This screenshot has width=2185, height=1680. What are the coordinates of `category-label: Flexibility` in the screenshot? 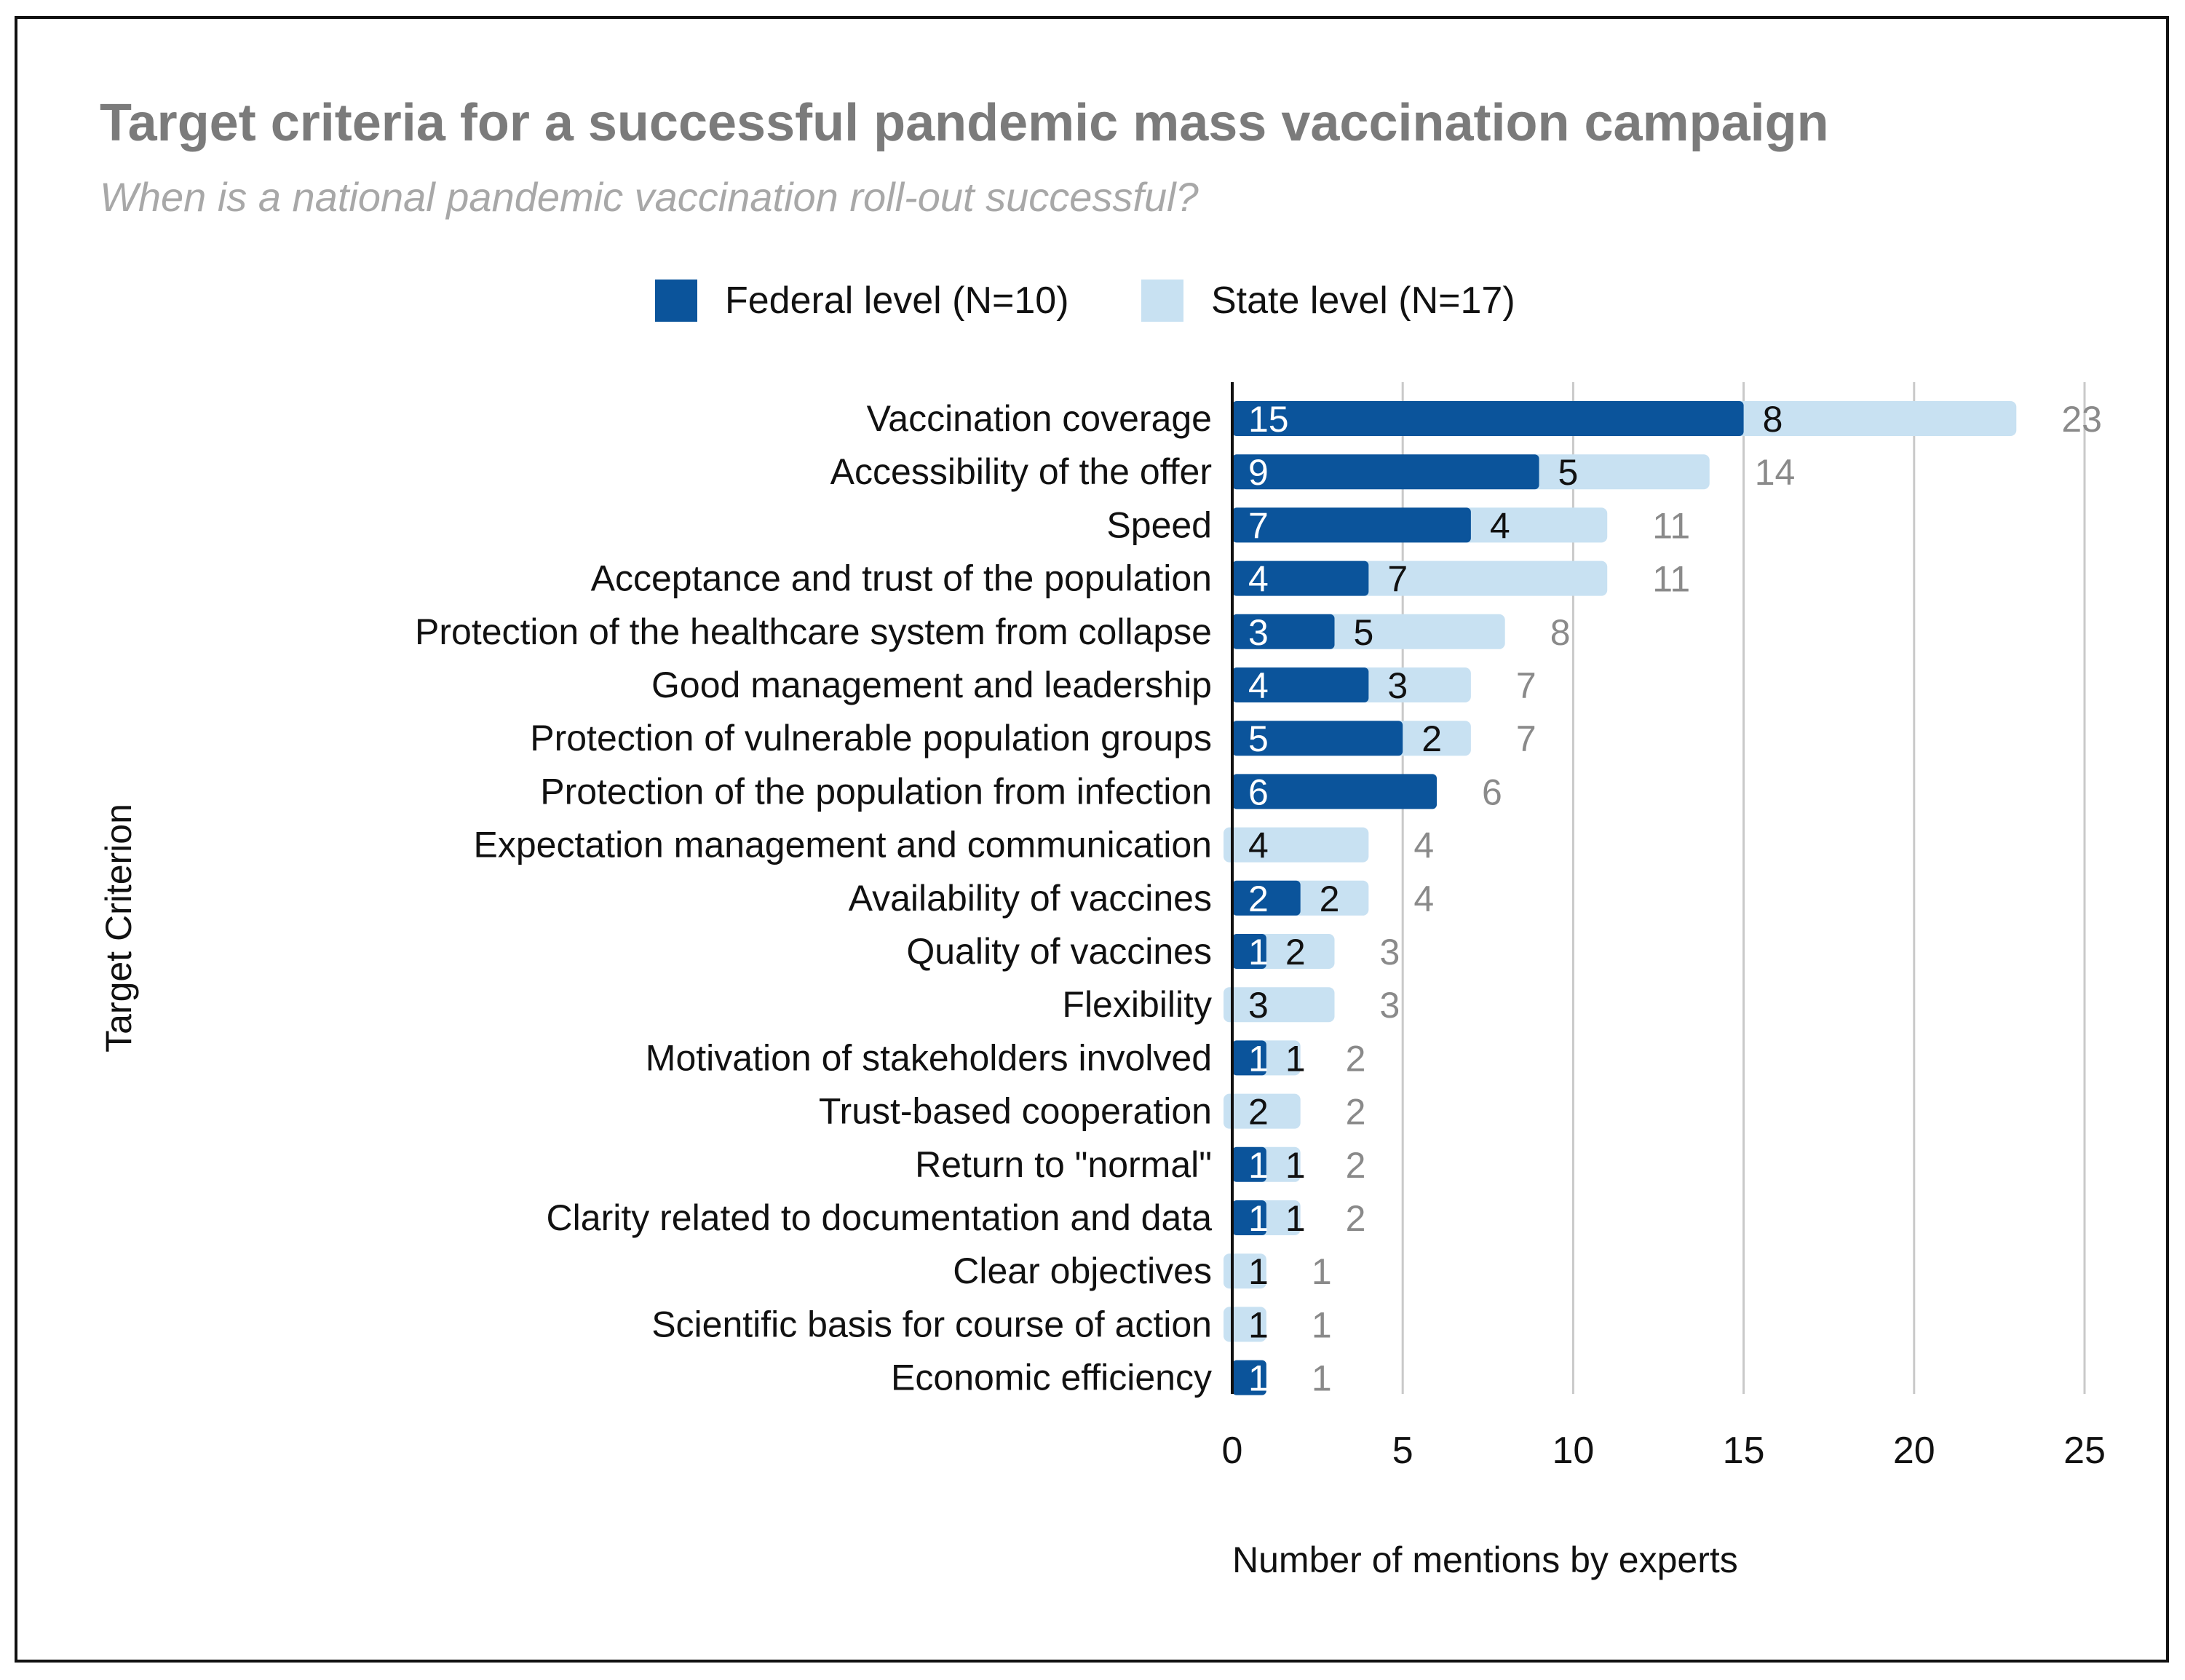 It's located at (1137, 1004).